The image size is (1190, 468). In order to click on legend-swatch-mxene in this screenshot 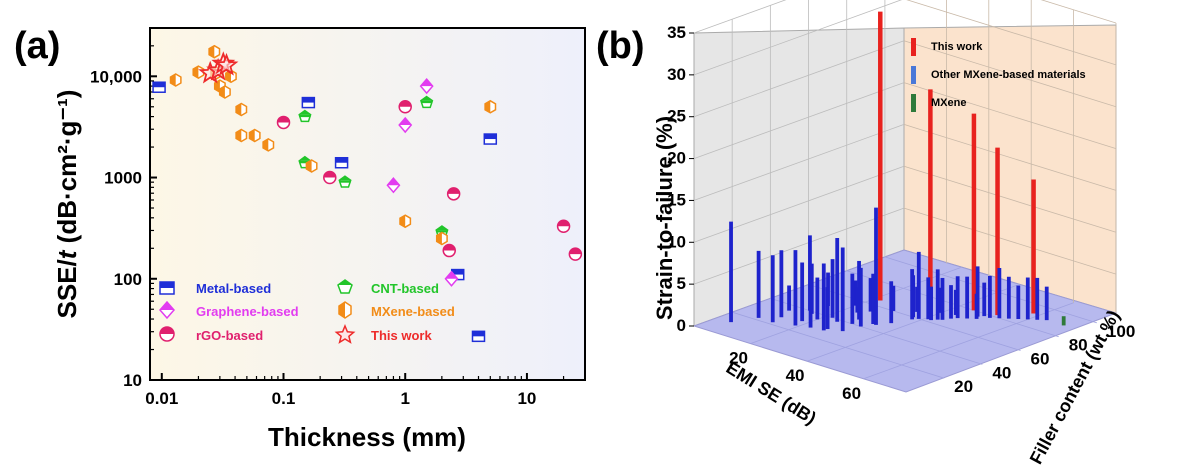, I will do `click(913, 103)`.